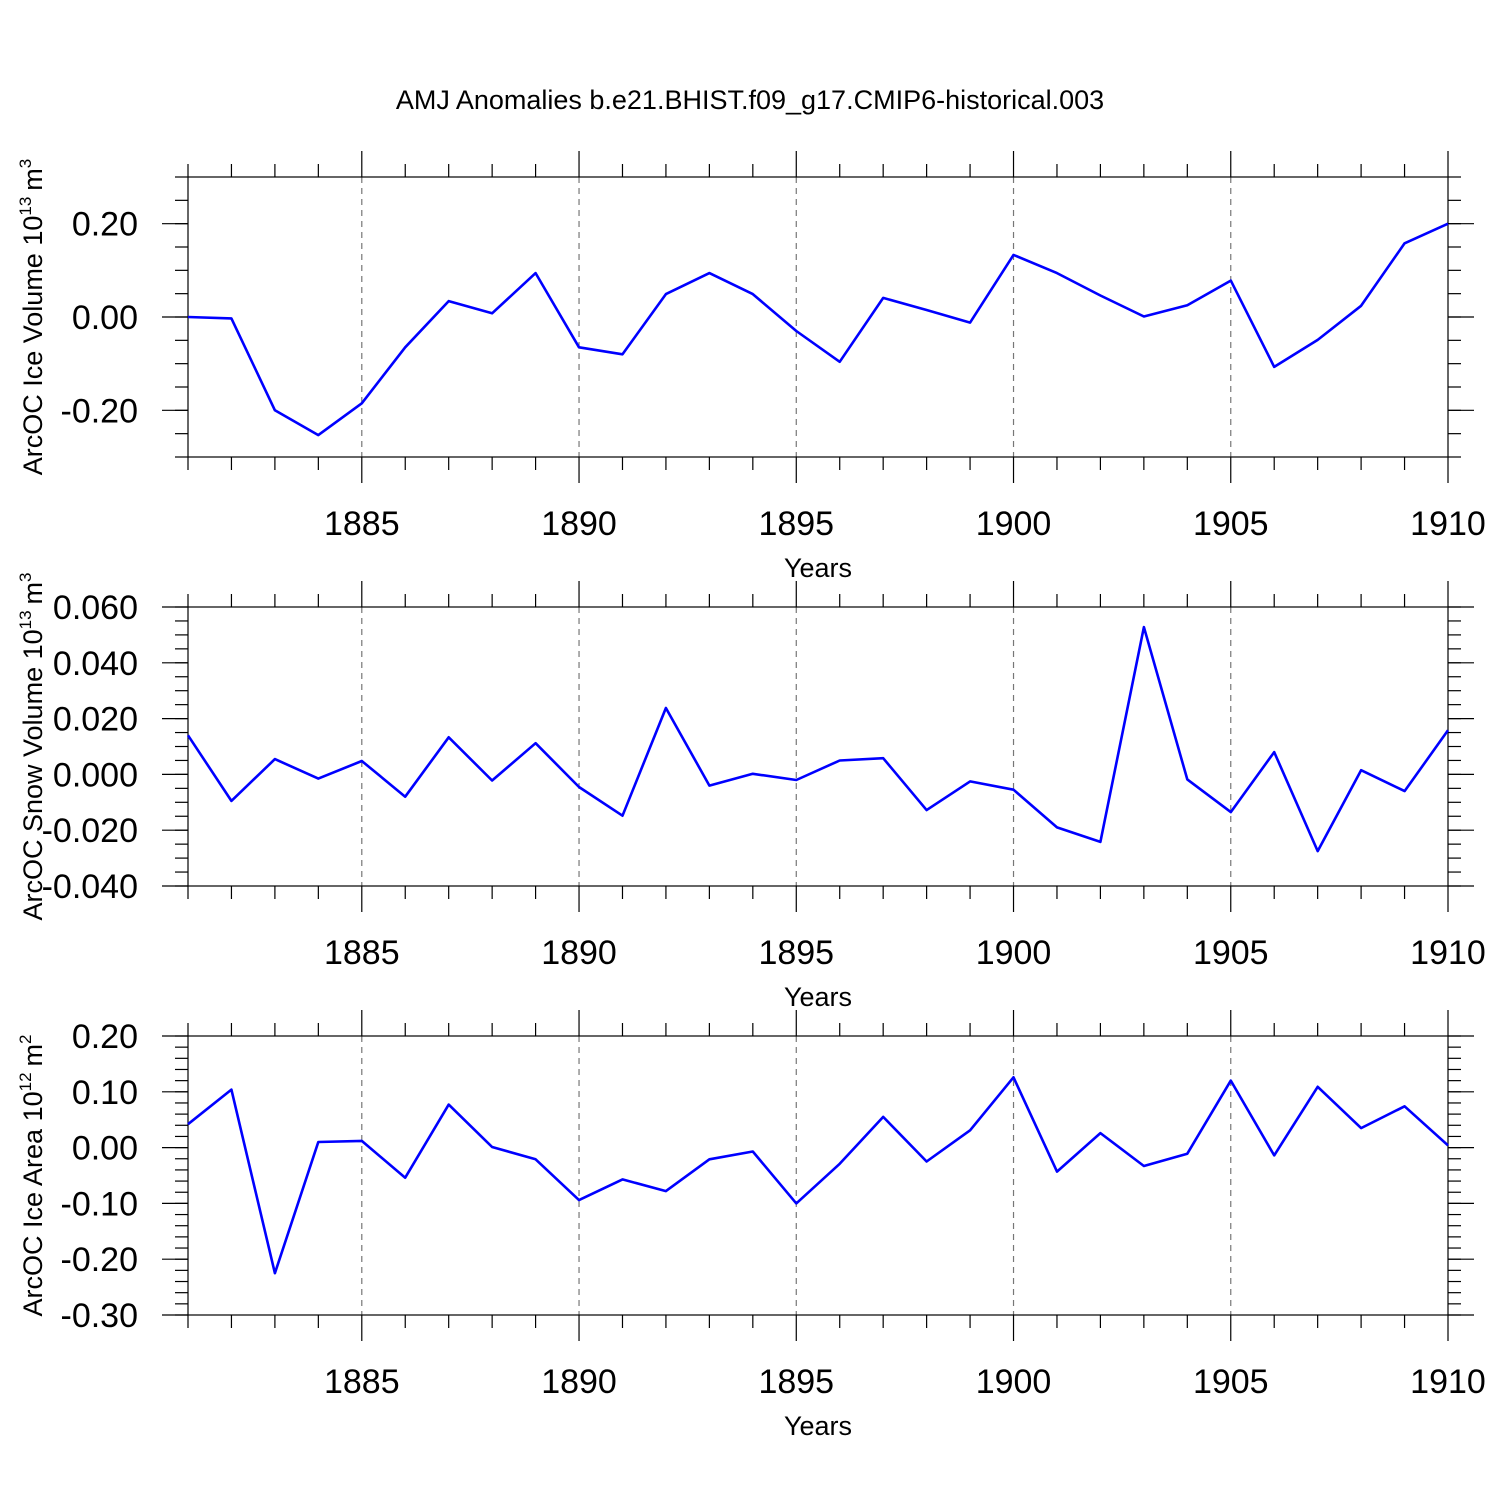 Image resolution: width=1500 pixels, height=1500 pixels. I want to click on y-axis-label: ArcOC Ice Area 1012m2, so click(32, 1176).